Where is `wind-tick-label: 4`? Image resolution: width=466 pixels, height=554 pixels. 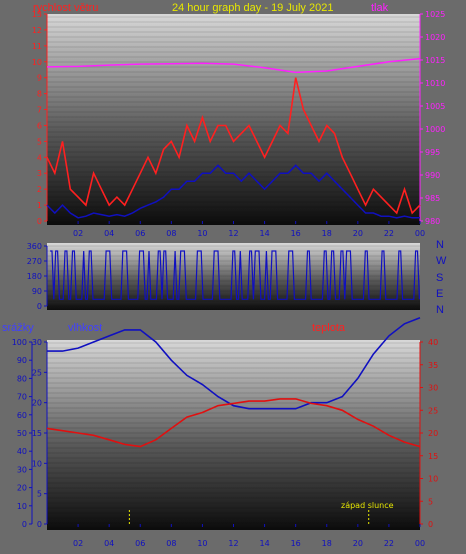
wind-tick-label: 4 is located at coordinates (39, 157).